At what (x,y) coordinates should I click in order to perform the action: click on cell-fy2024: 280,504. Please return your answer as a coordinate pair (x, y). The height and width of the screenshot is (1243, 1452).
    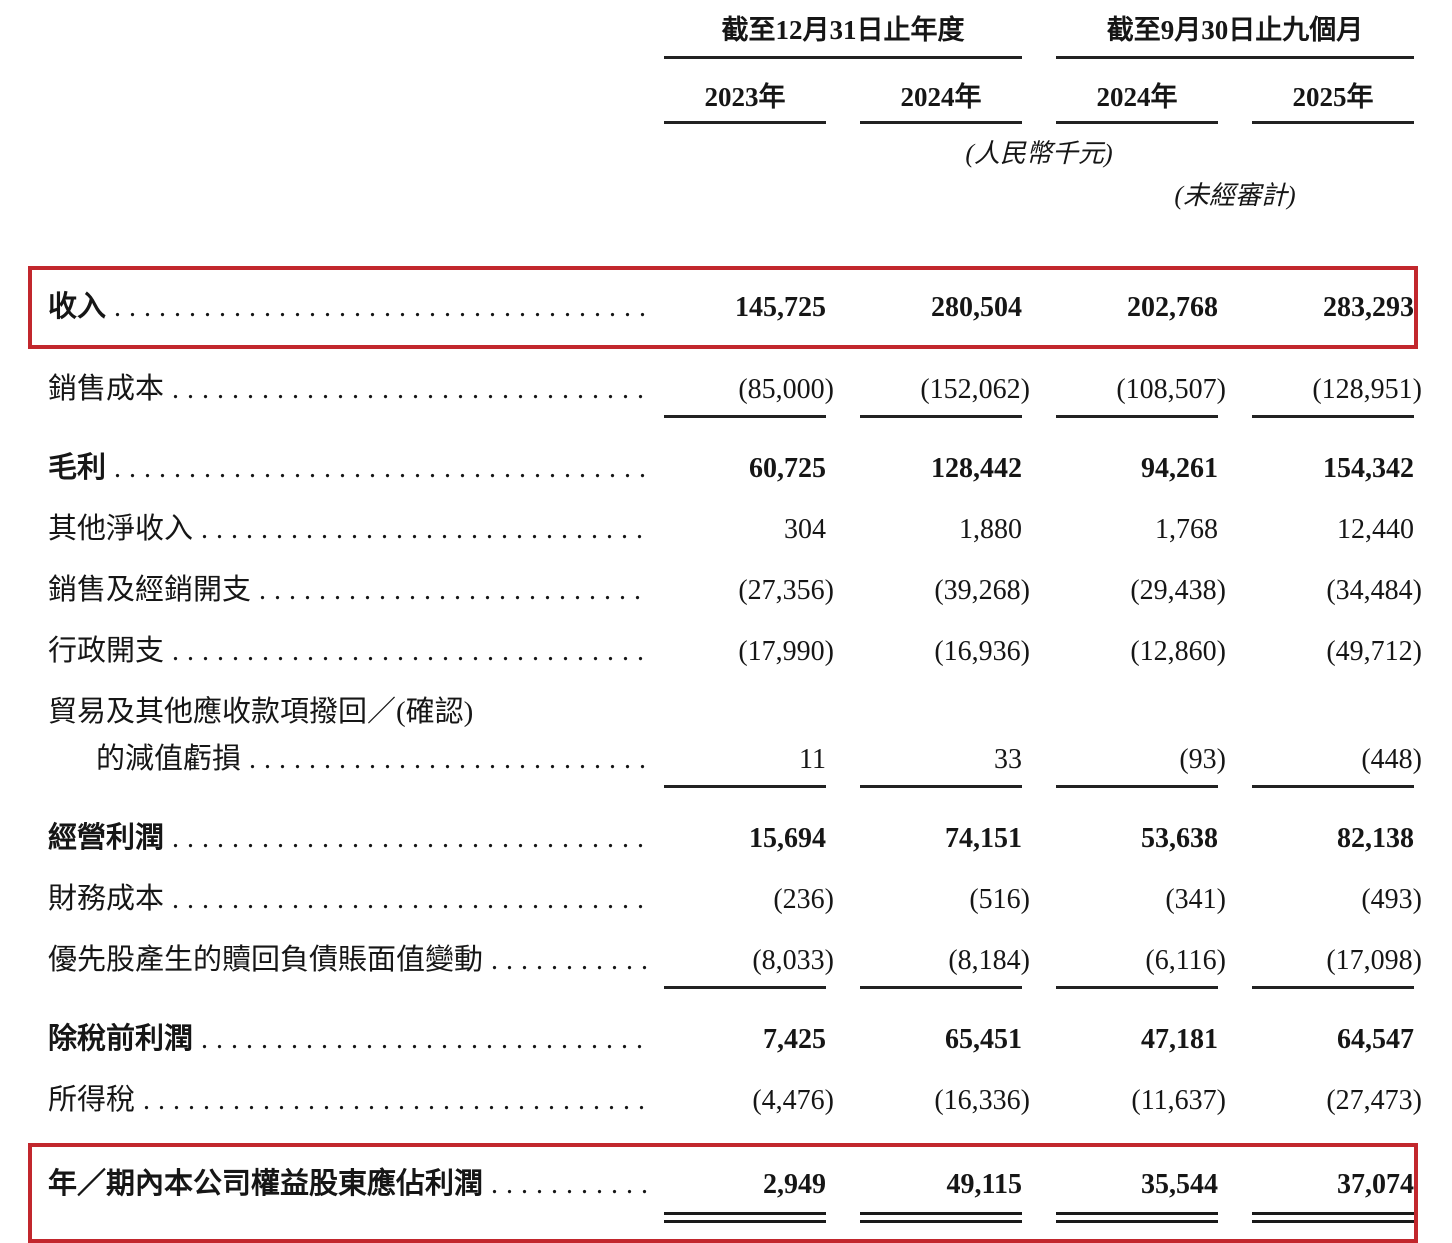
    Looking at the image, I should click on (976, 307).